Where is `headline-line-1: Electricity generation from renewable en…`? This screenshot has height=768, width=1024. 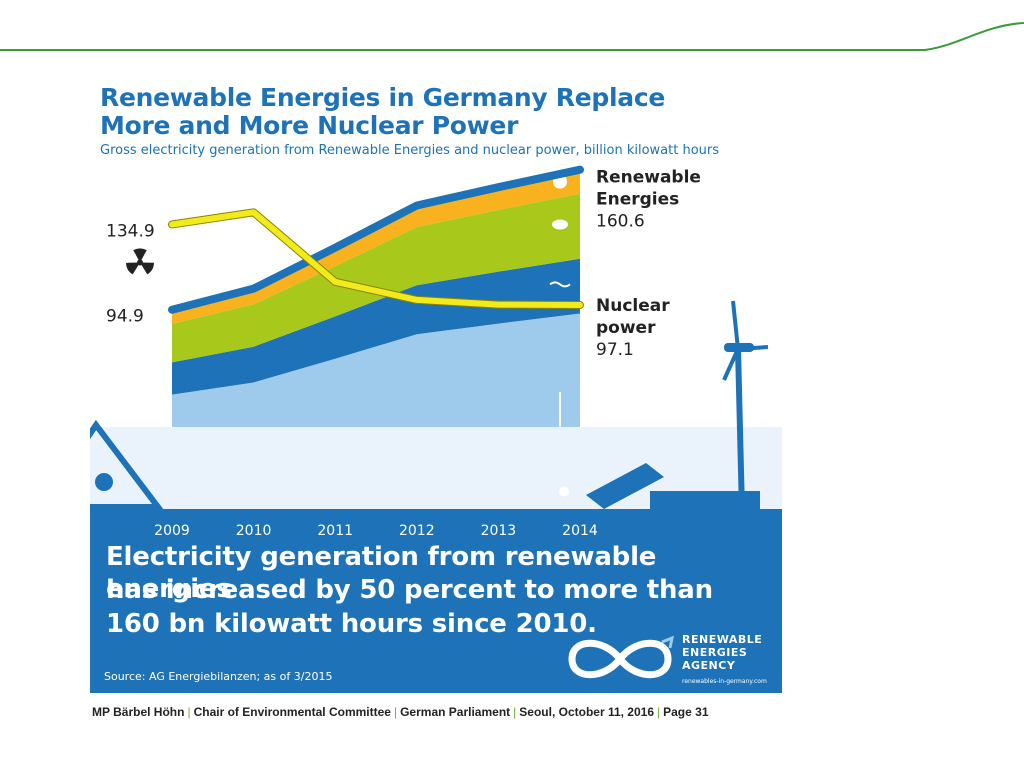 headline-line-1: Electricity generation from renewable en… is located at coordinates (381, 573).